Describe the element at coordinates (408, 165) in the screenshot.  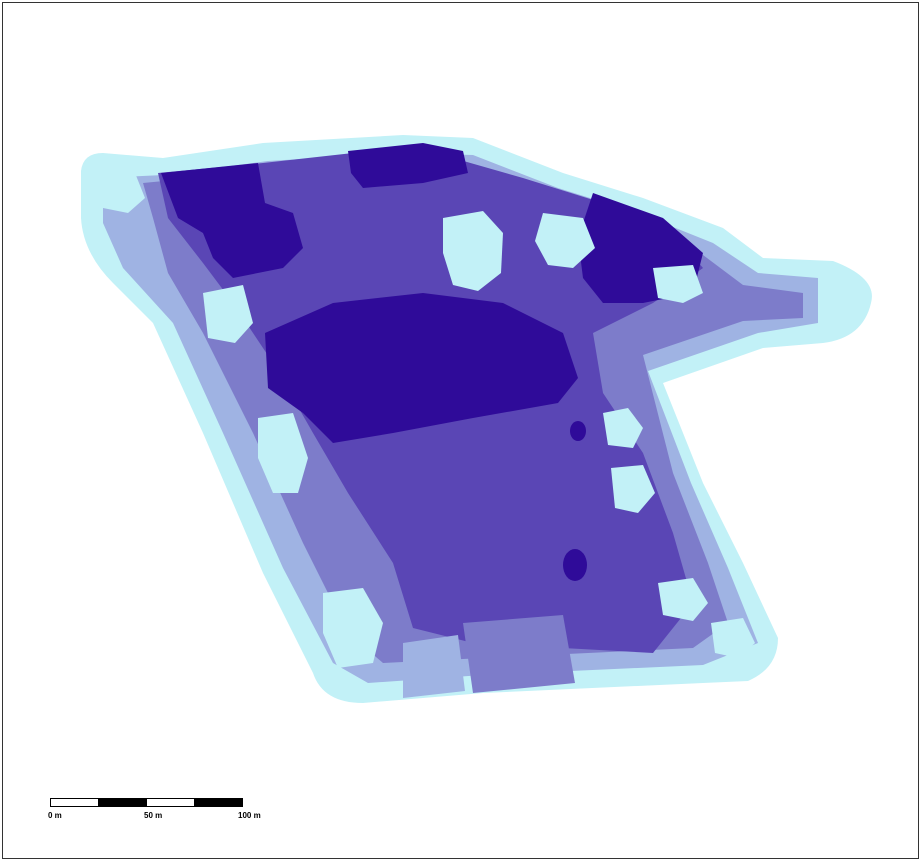
I see `zone-core-top` at that location.